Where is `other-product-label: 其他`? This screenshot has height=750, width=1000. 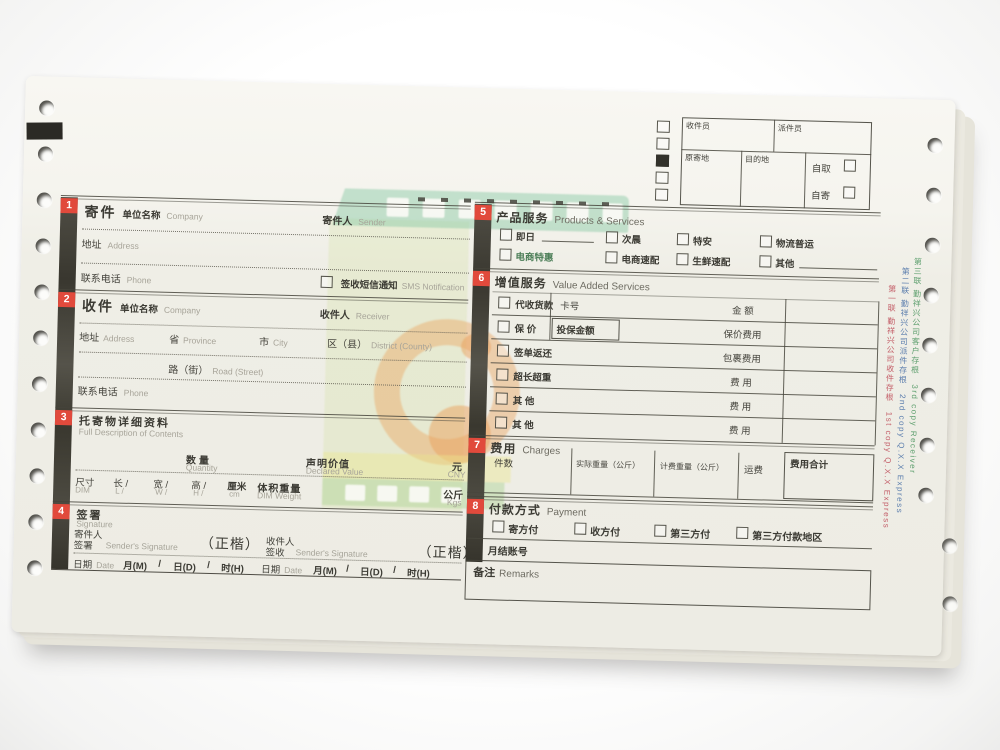 other-product-label: 其他 is located at coordinates (785, 264).